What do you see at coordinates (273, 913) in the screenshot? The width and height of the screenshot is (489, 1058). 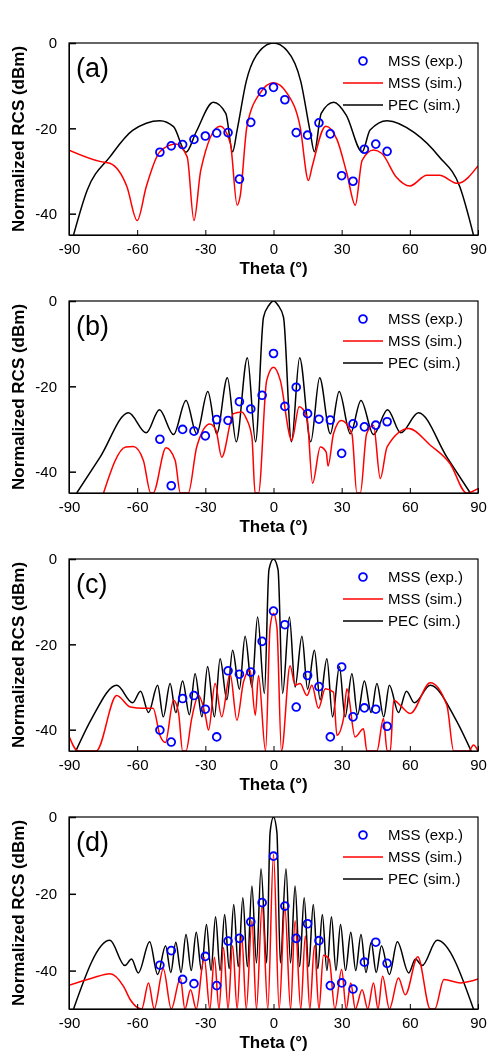 I see `line-series` at bounding box center [273, 913].